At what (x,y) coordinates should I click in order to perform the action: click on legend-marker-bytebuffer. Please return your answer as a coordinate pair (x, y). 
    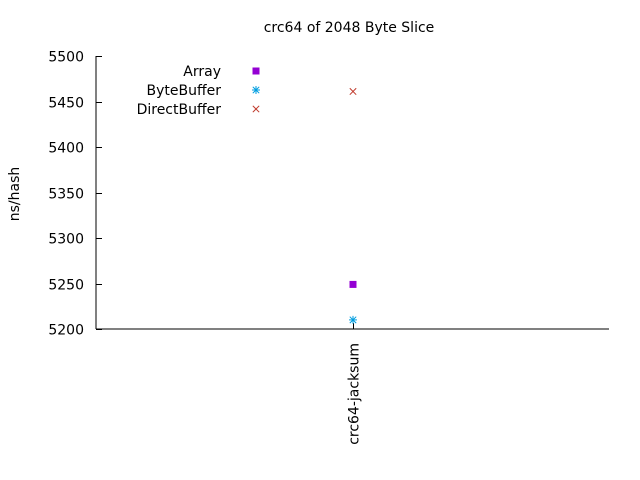
    Looking at the image, I should click on (256, 90).